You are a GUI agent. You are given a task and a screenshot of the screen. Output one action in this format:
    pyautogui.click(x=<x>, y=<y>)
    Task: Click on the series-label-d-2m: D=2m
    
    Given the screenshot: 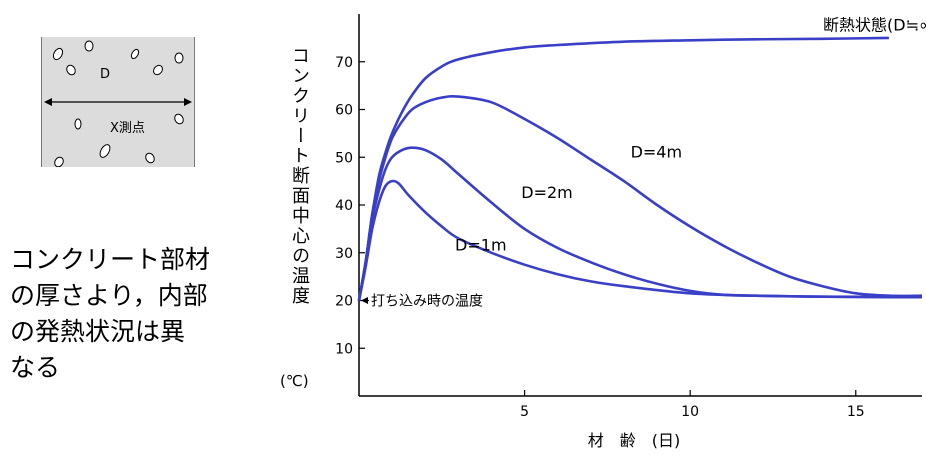 What is the action you would take?
    pyautogui.click(x=547, y=192)
    